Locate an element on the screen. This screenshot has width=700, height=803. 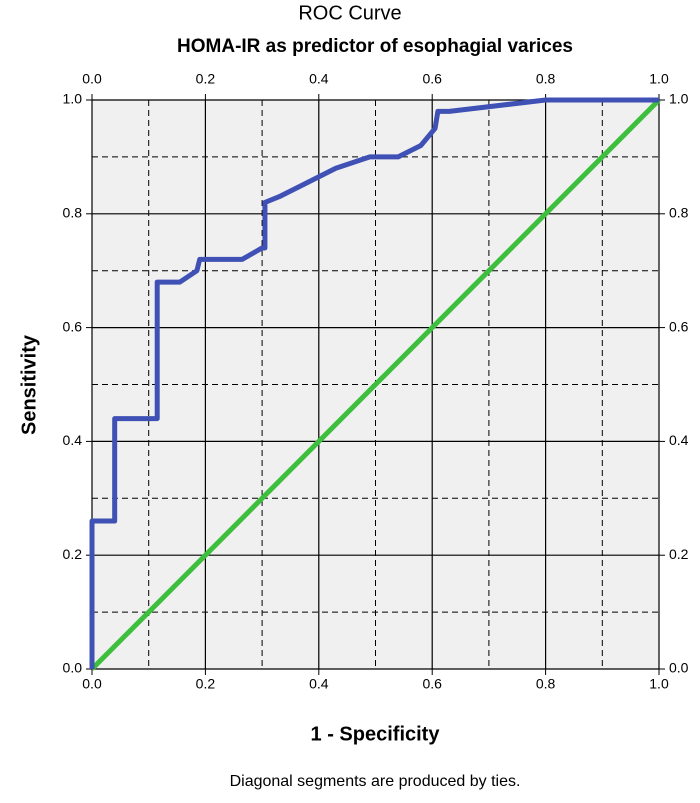
x-tick-label: 0.6 is located at coordinates (432, 684).